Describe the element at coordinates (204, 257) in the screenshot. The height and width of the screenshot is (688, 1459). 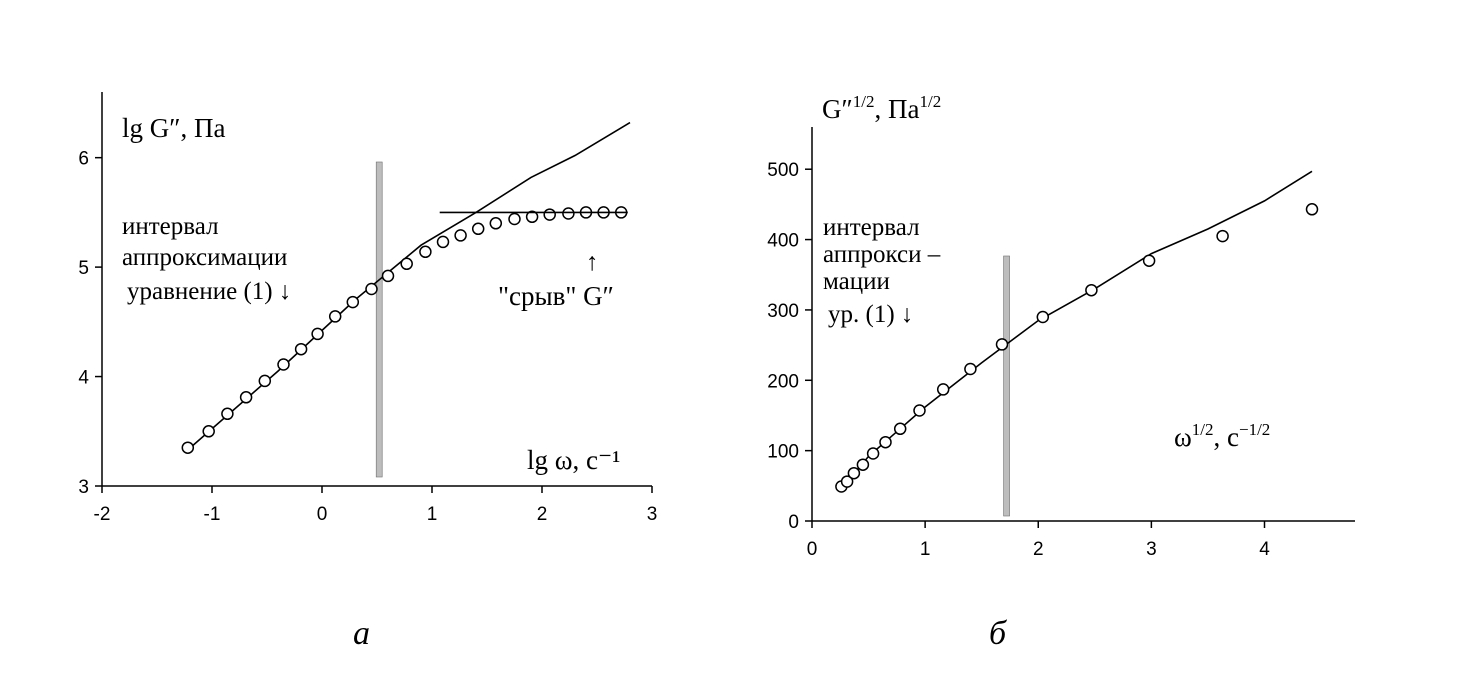
I see `panel-a-interval-text-2: аппроксимации` at that location.